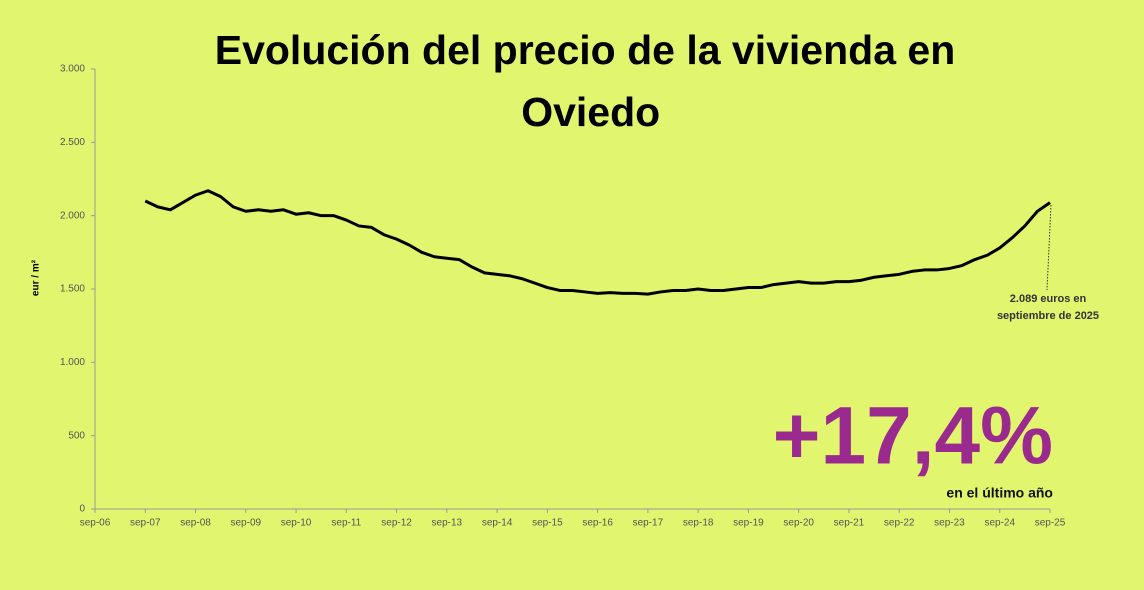 Image resolution: width=1144 pixels, height=590 pixels. What do you see at coordinates (999, 523) in the screenshot?
I see `x-tick-label: sep-24` at bounding box center [999, 523].